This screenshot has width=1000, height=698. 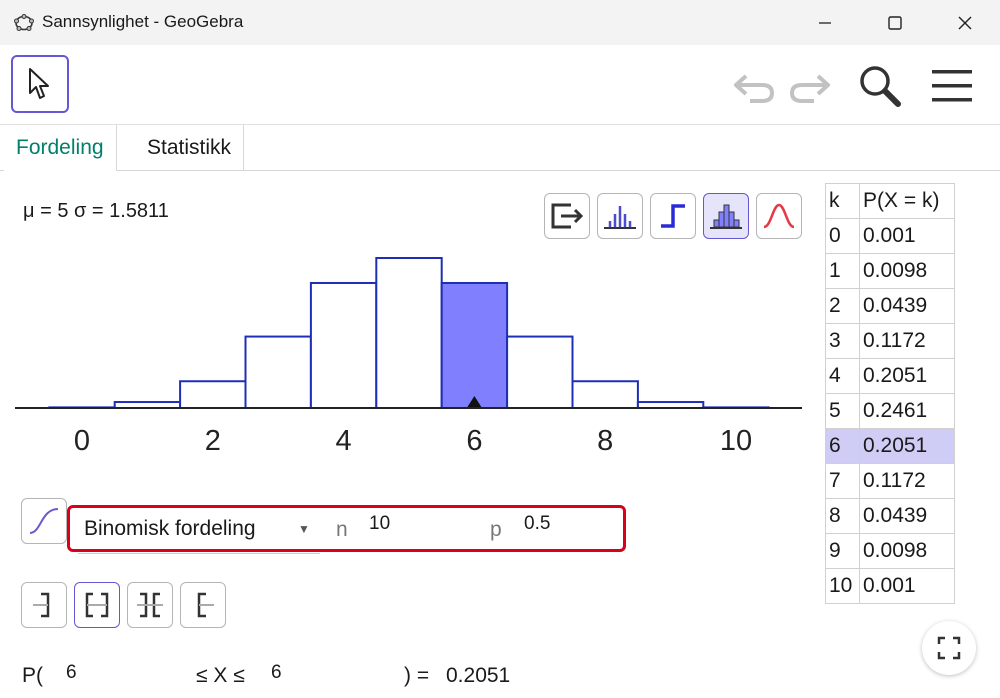 What do you see at coordinates (474, 441) in the screenshot?
I see `x-tick-label: 6` at bounding box center [474, 441].